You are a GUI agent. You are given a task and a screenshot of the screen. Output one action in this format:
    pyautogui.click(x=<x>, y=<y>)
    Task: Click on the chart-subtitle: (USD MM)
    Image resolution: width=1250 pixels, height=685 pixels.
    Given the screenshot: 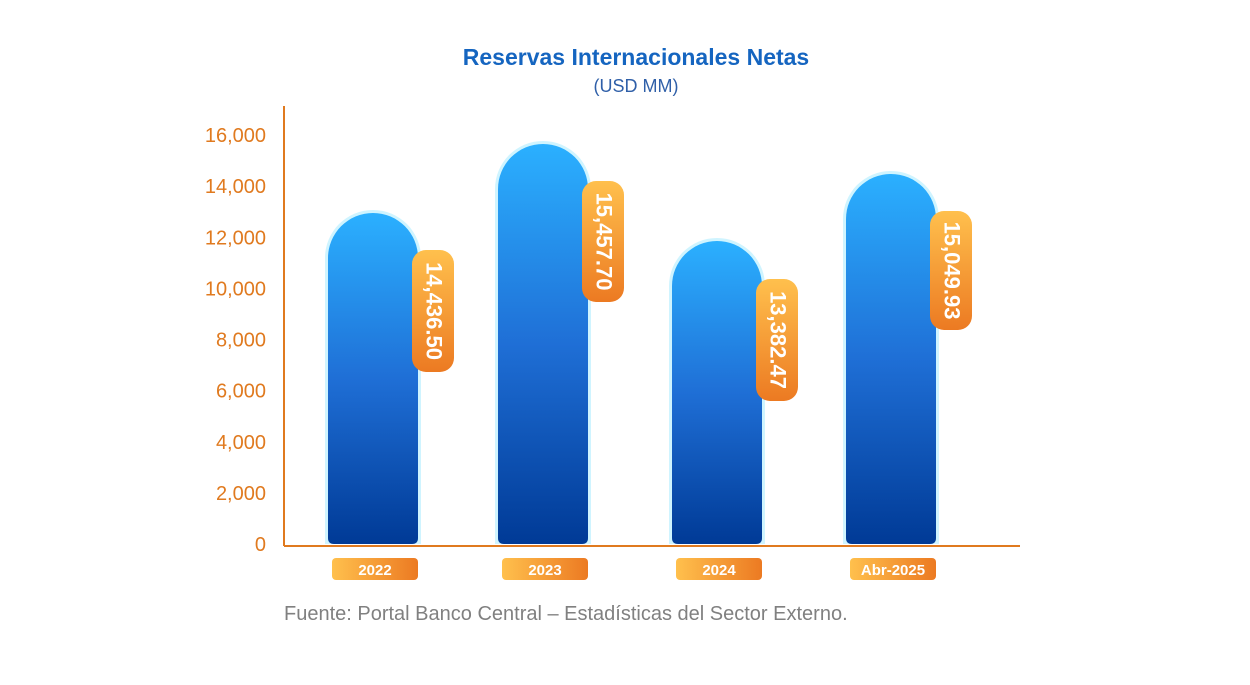 What is the action you would take?
    pyautogui.click(x=636, y=86)
    